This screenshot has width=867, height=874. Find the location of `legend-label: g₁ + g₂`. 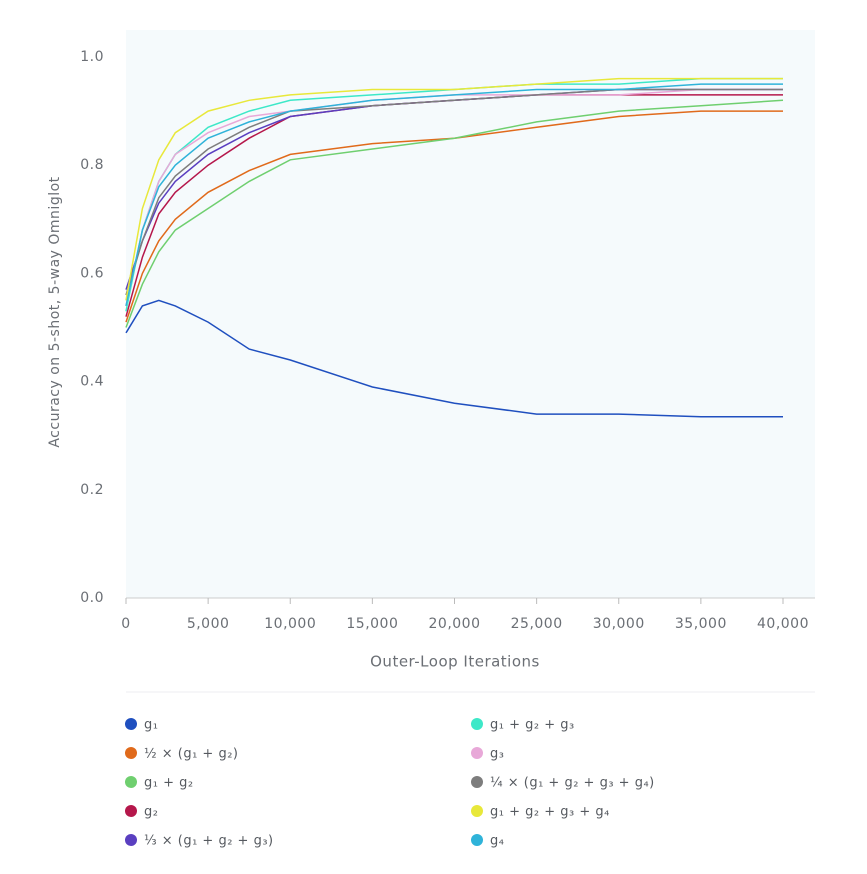

legend-label: g₁ + g₂ is located at coordinates (169, 783).